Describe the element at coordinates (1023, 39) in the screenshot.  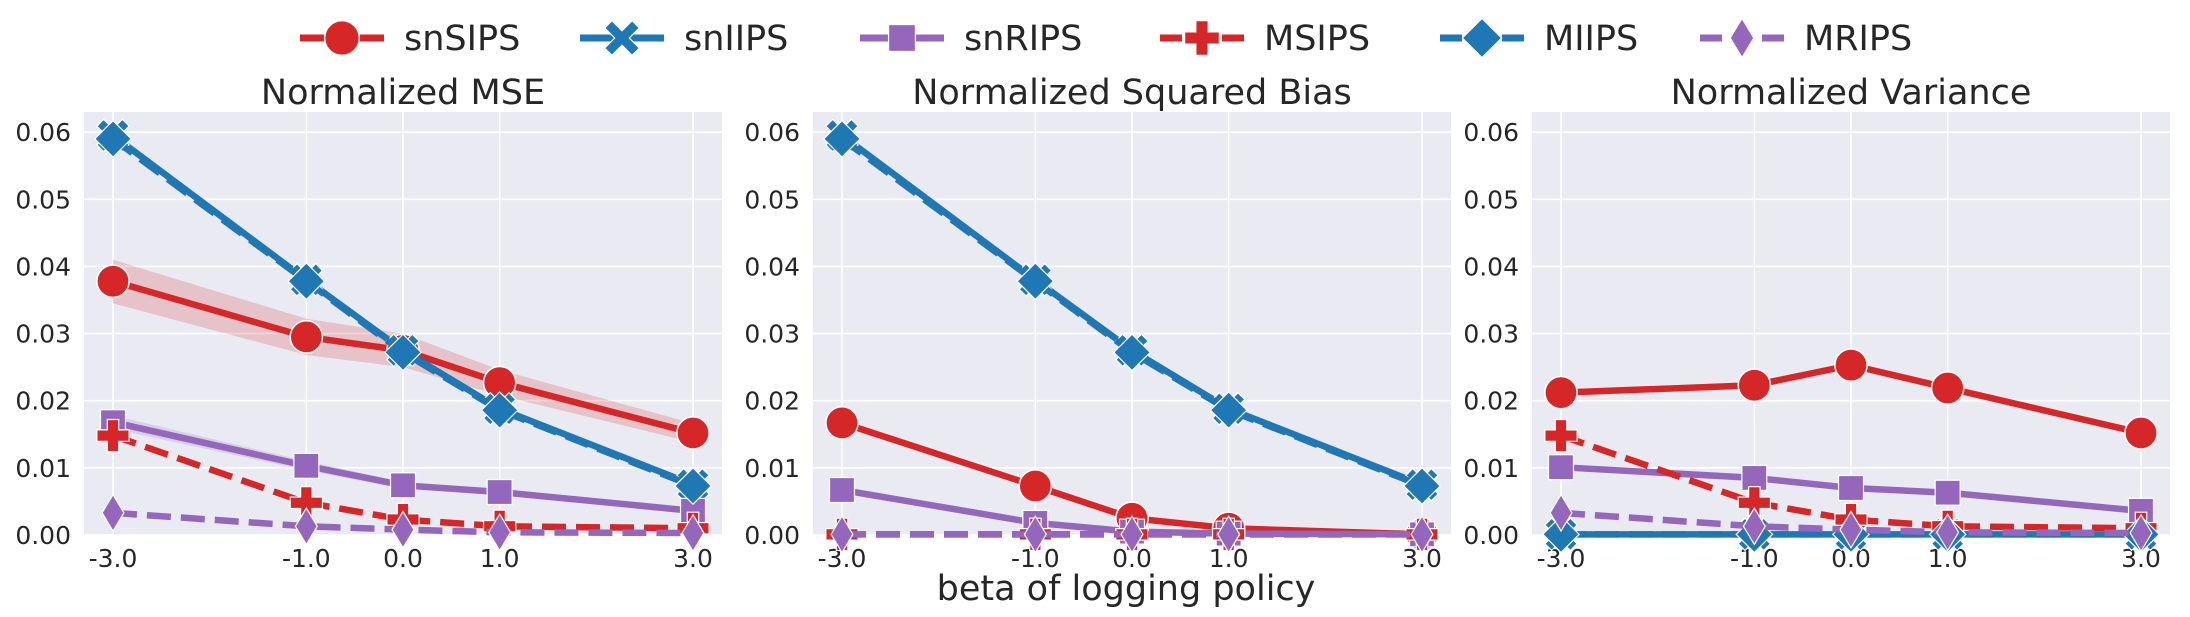
I see `legend-label-snrips: snRIPS` at that location.